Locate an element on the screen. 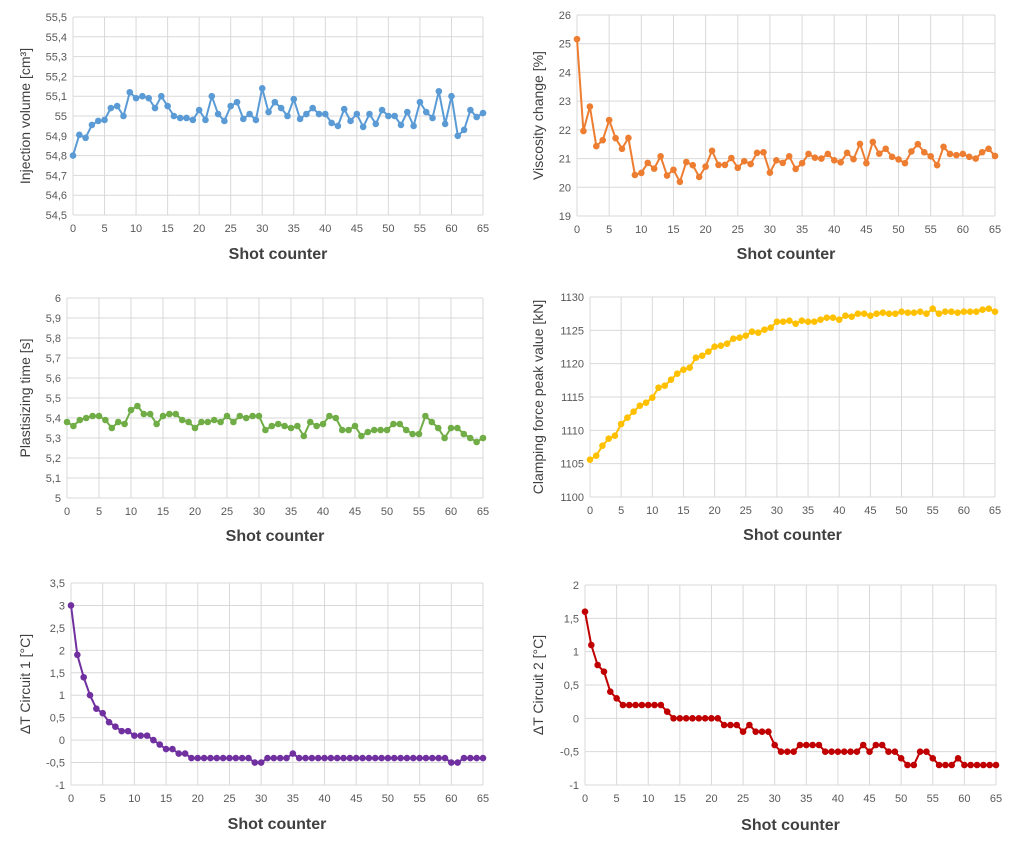 The width and height of the screenshot is (1018, 853). y-tick-label: 20 is located at coordinates (565, 188).